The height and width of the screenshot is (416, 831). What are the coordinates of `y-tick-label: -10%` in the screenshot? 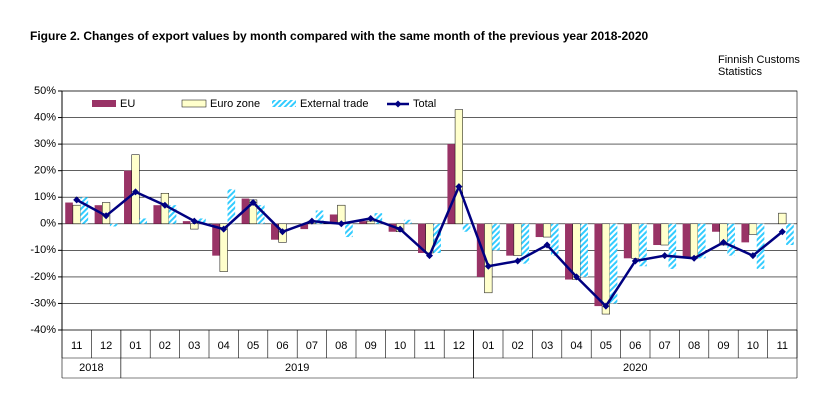 It's located at (43, 250).